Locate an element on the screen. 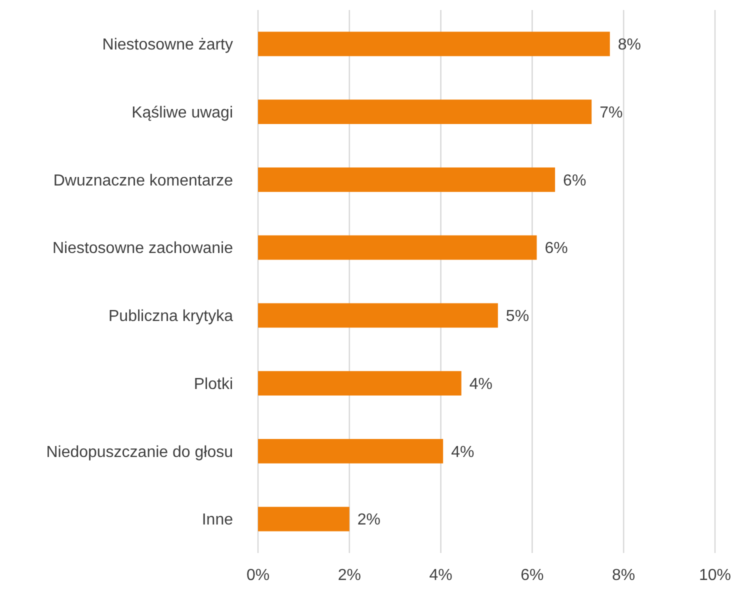 This screenshot has height=590, width=737. x-tick-label: 4% is located at coordinates (440, 575).